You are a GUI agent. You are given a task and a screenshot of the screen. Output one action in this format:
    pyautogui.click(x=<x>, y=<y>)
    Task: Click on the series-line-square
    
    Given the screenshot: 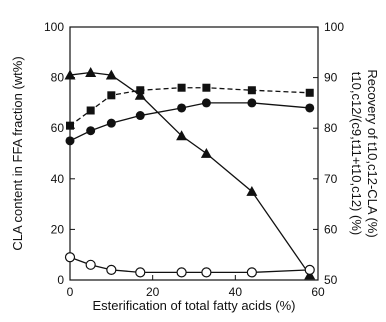 What is the action you would take?
    pyautogui.click(x=189, y=107)
    